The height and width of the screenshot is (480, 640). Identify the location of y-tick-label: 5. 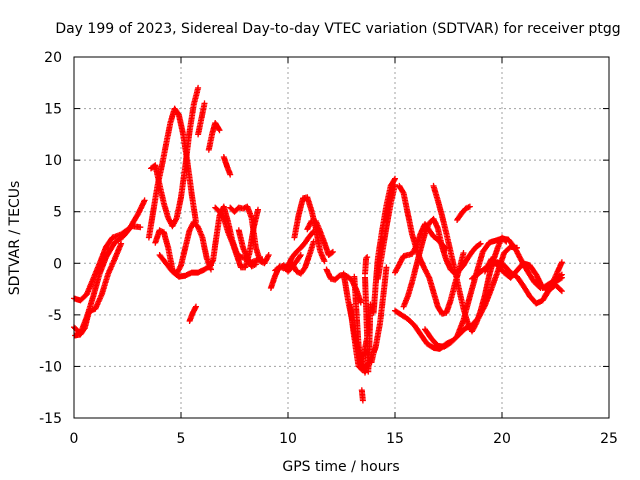
(57, 213).